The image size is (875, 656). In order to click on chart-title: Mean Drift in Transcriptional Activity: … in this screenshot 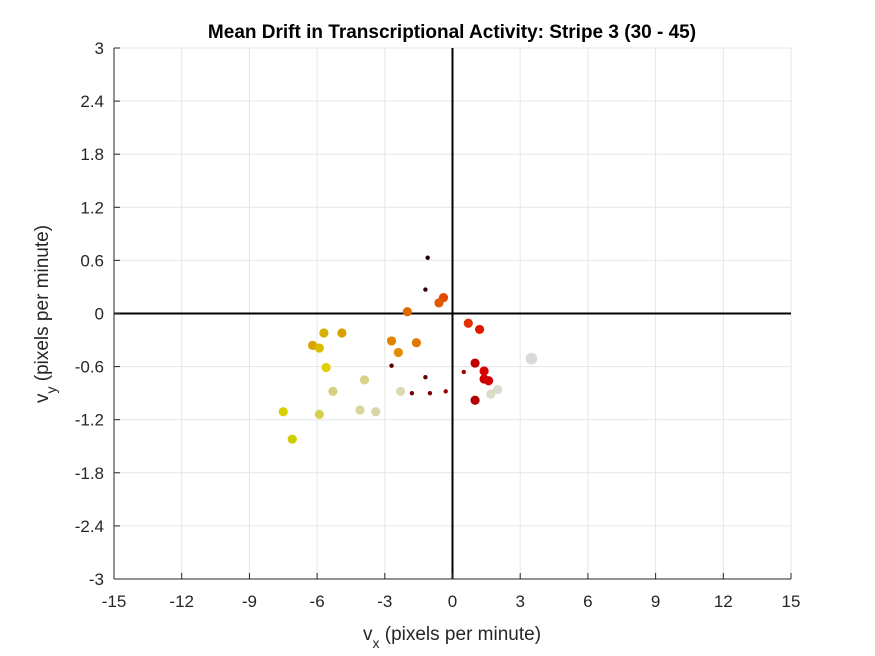, I will do `click(452, 32)`.